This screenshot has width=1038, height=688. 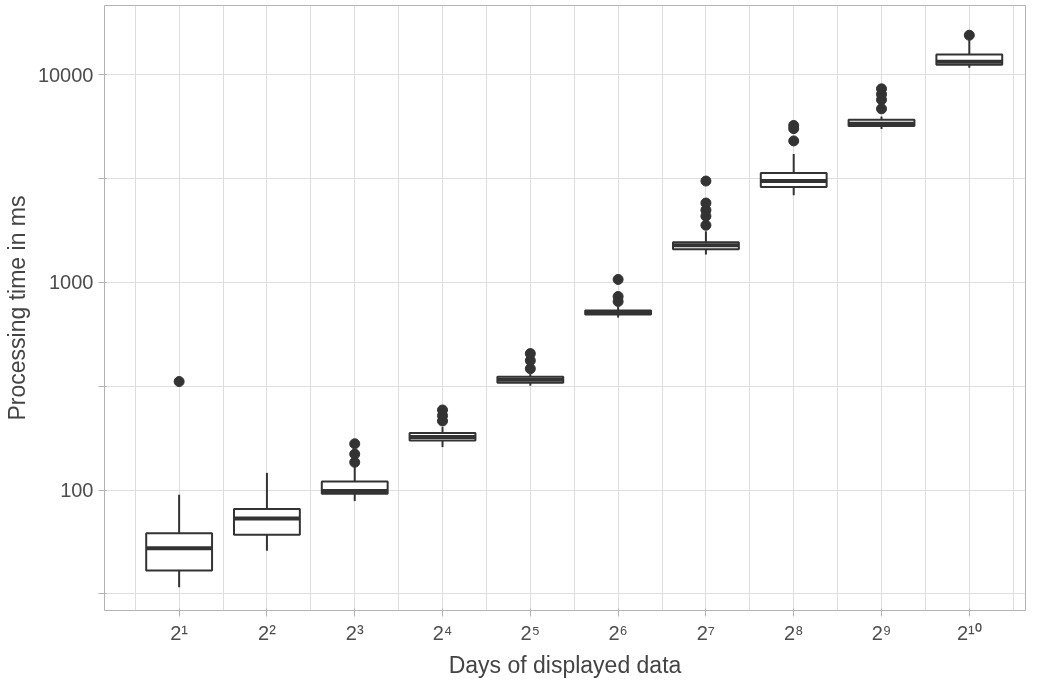 What do you see at coordinates (179, 632) in the screenshot?
I see `x-tick-label: 2¹` at bounding box center [179, 632].